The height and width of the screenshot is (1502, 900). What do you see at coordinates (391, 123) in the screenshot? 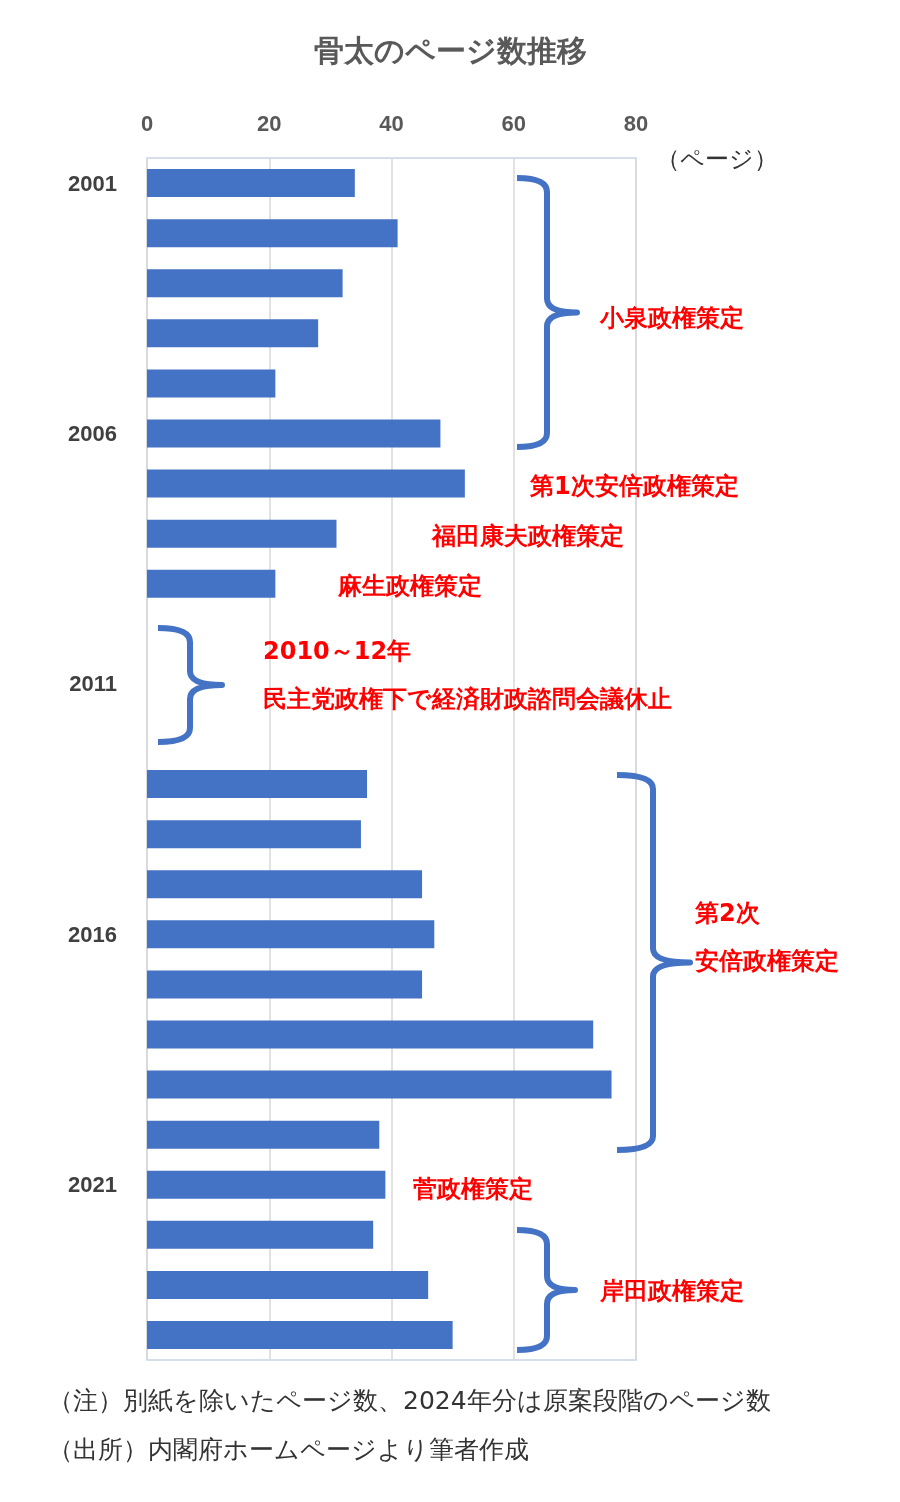
I see `x-tick-label: 40` at bounding box center [391, 123].